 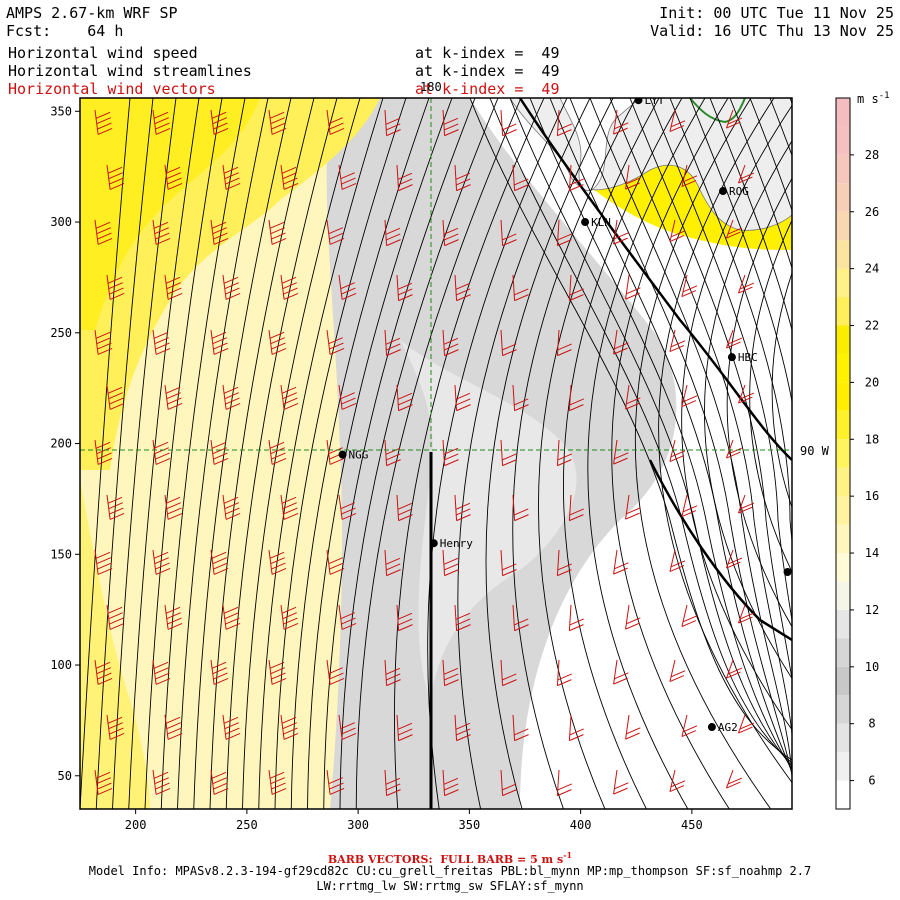 I want to click on fcst-label: Fcst:, so click(x=29, y=31).